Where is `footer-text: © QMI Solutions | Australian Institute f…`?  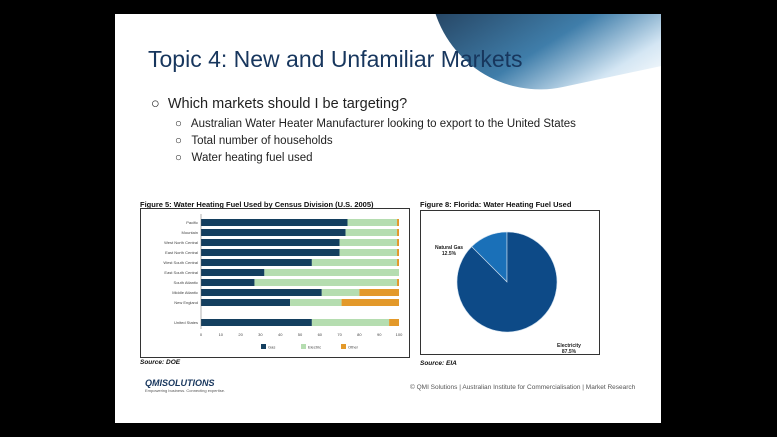
footer-text: © QMI Solutions | Australian Institute f… is located at coordinates (523, 387).